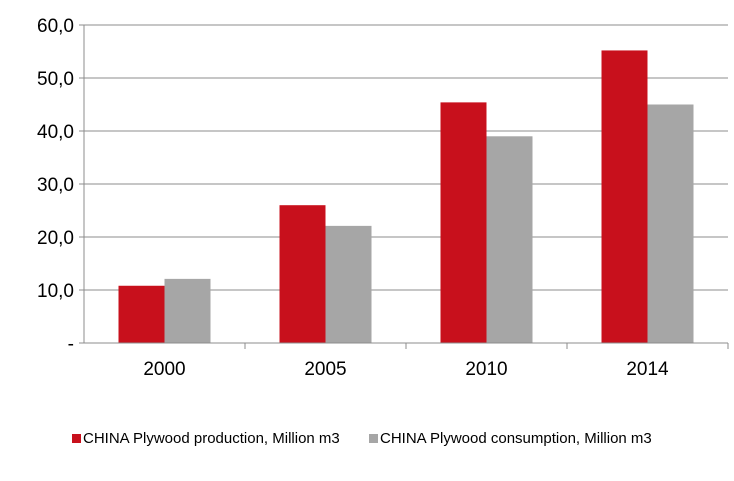 The height and width of the screenshot is (481, 734). Describe the element at coordinates (325, 369) in the screenshot. I see `x-tick-label: 2005` at that location.